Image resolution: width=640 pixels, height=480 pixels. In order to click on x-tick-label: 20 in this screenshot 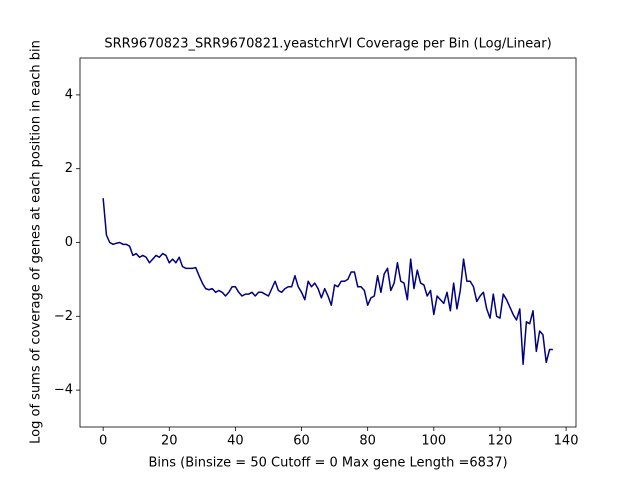, I will do `click(169, 441)`.